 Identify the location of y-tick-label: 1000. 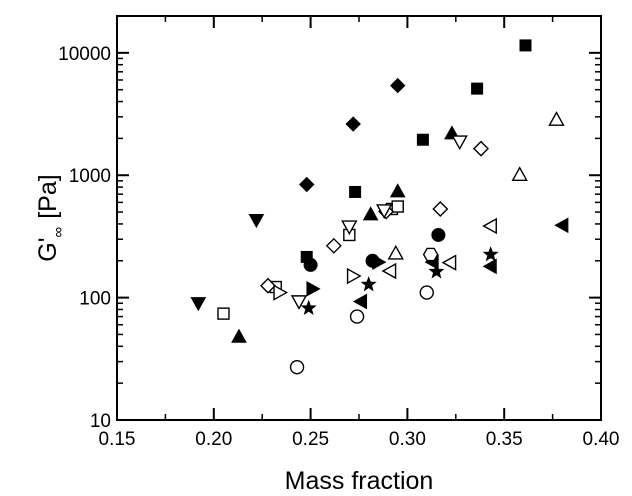
(90, 176).